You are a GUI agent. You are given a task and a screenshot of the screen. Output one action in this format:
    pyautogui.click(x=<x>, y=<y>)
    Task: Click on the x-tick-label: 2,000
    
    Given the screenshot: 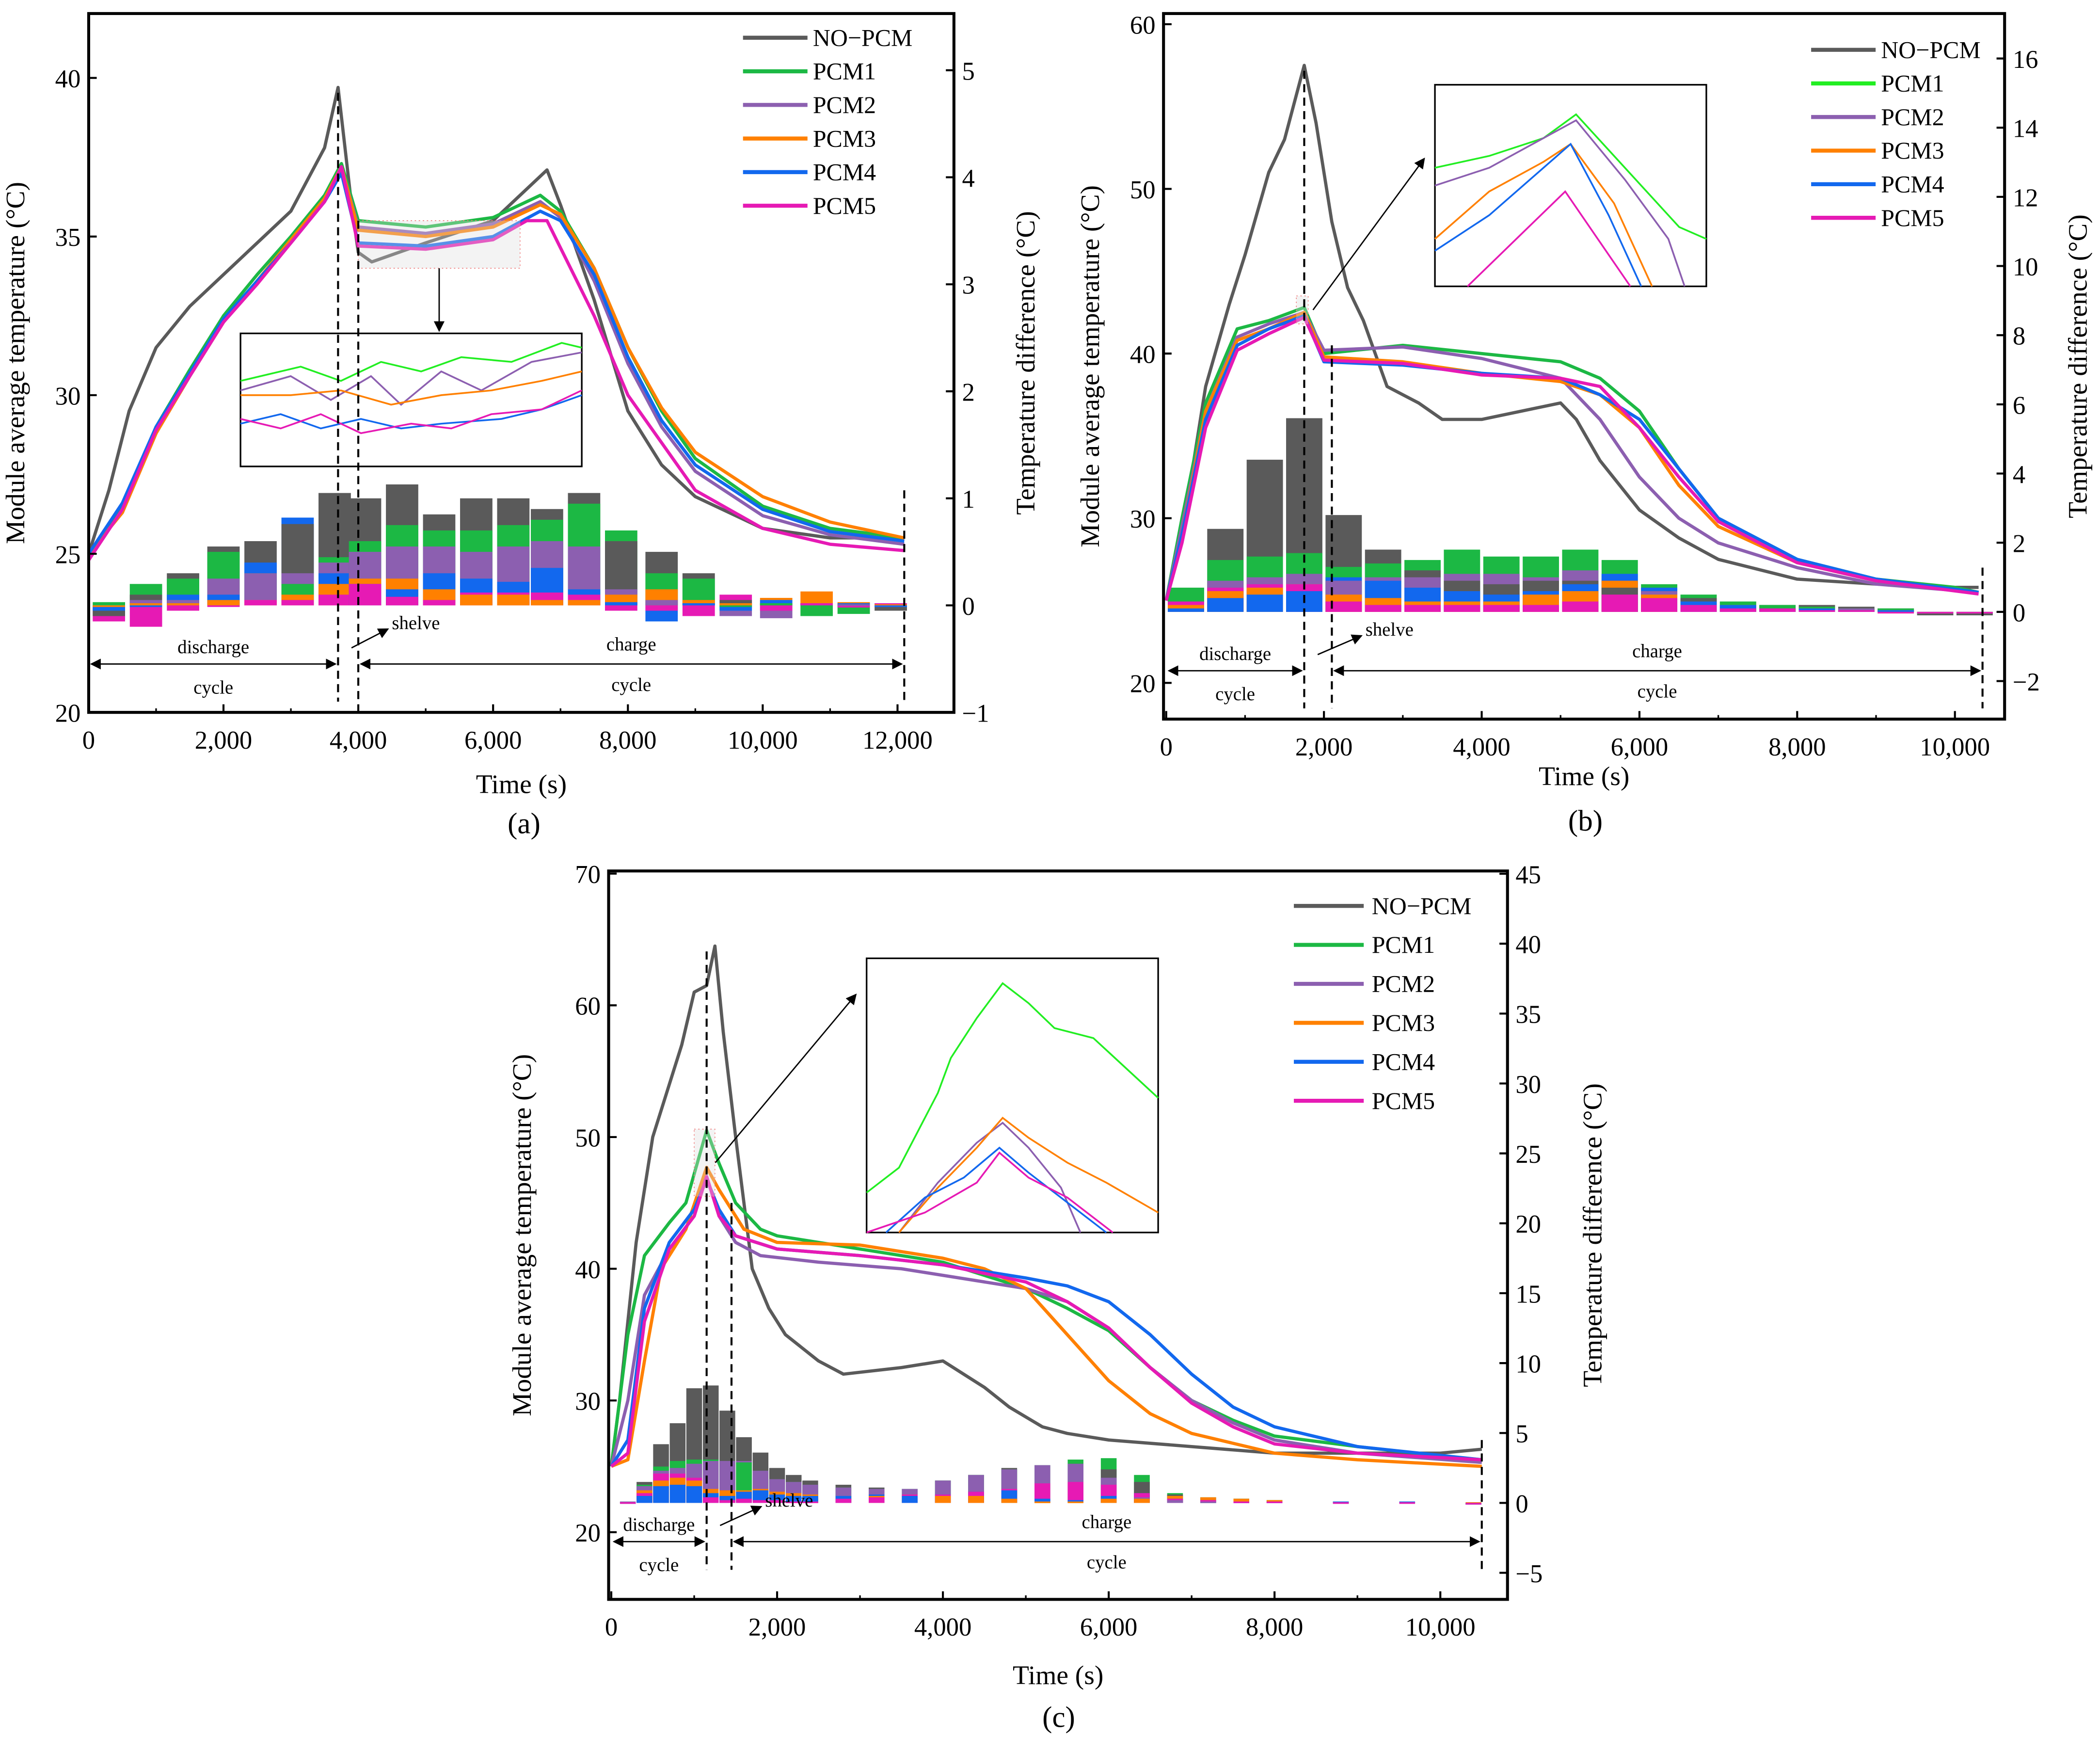 What is the action you would take?
    pyautogui.click(x=1323, y=747)
    